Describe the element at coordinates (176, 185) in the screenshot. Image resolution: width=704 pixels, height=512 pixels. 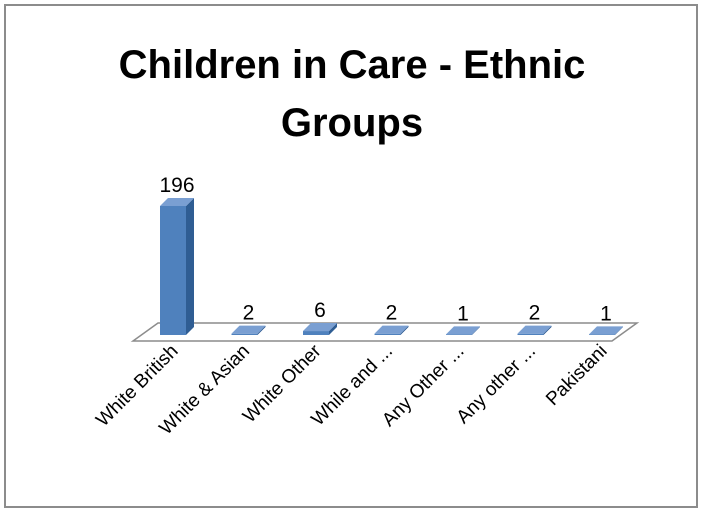
I see `data-label: 196` at that location.